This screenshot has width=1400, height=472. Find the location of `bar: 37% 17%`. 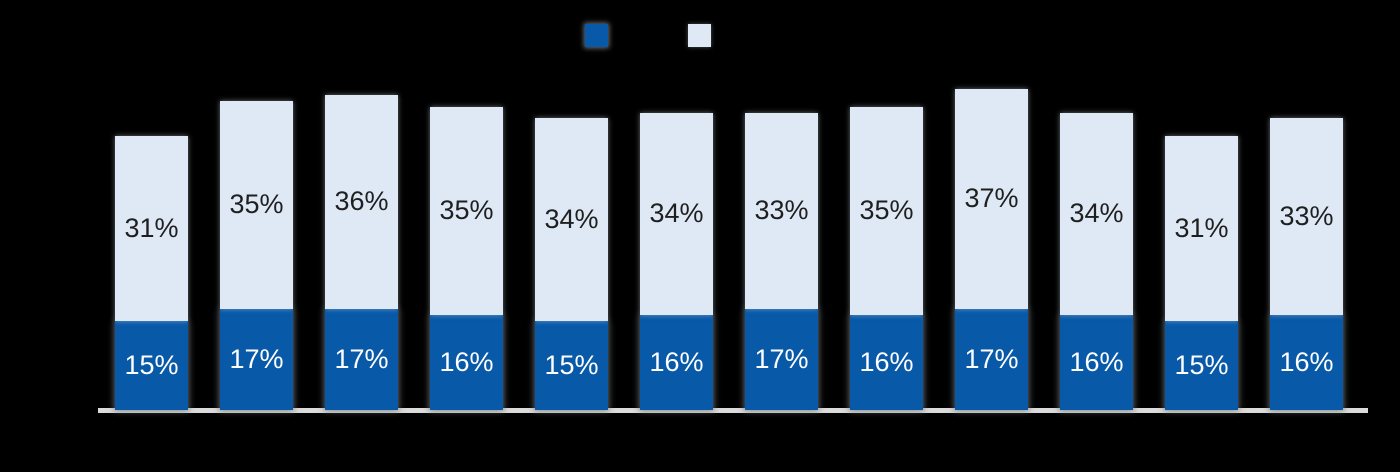

bar: 37% 17% is located at coordinates (991, 249).